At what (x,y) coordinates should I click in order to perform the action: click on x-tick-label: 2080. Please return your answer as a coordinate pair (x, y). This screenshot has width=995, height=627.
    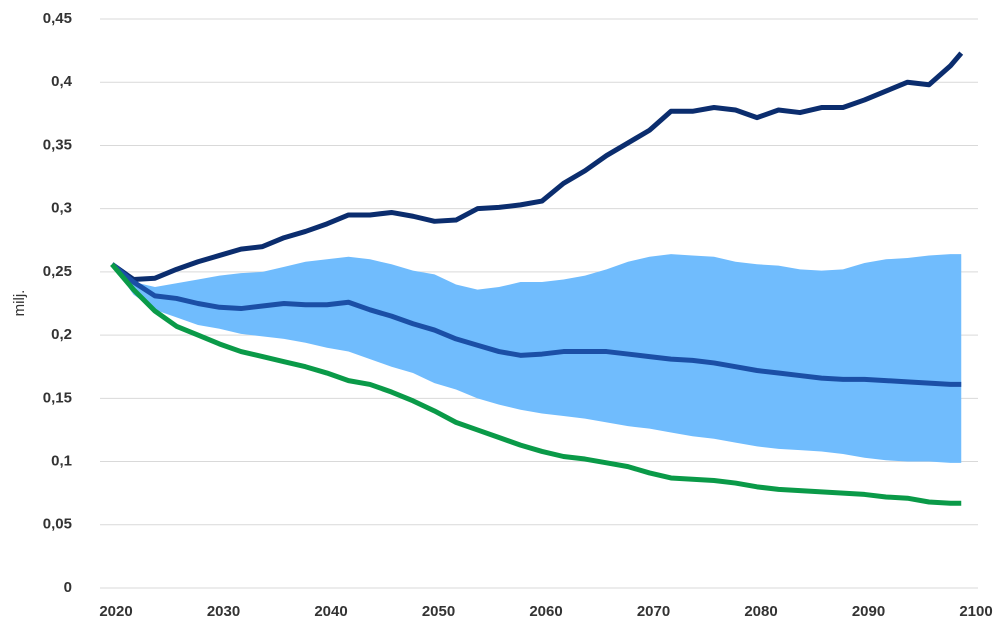
    Looking at the image, I should click on (760, 611).